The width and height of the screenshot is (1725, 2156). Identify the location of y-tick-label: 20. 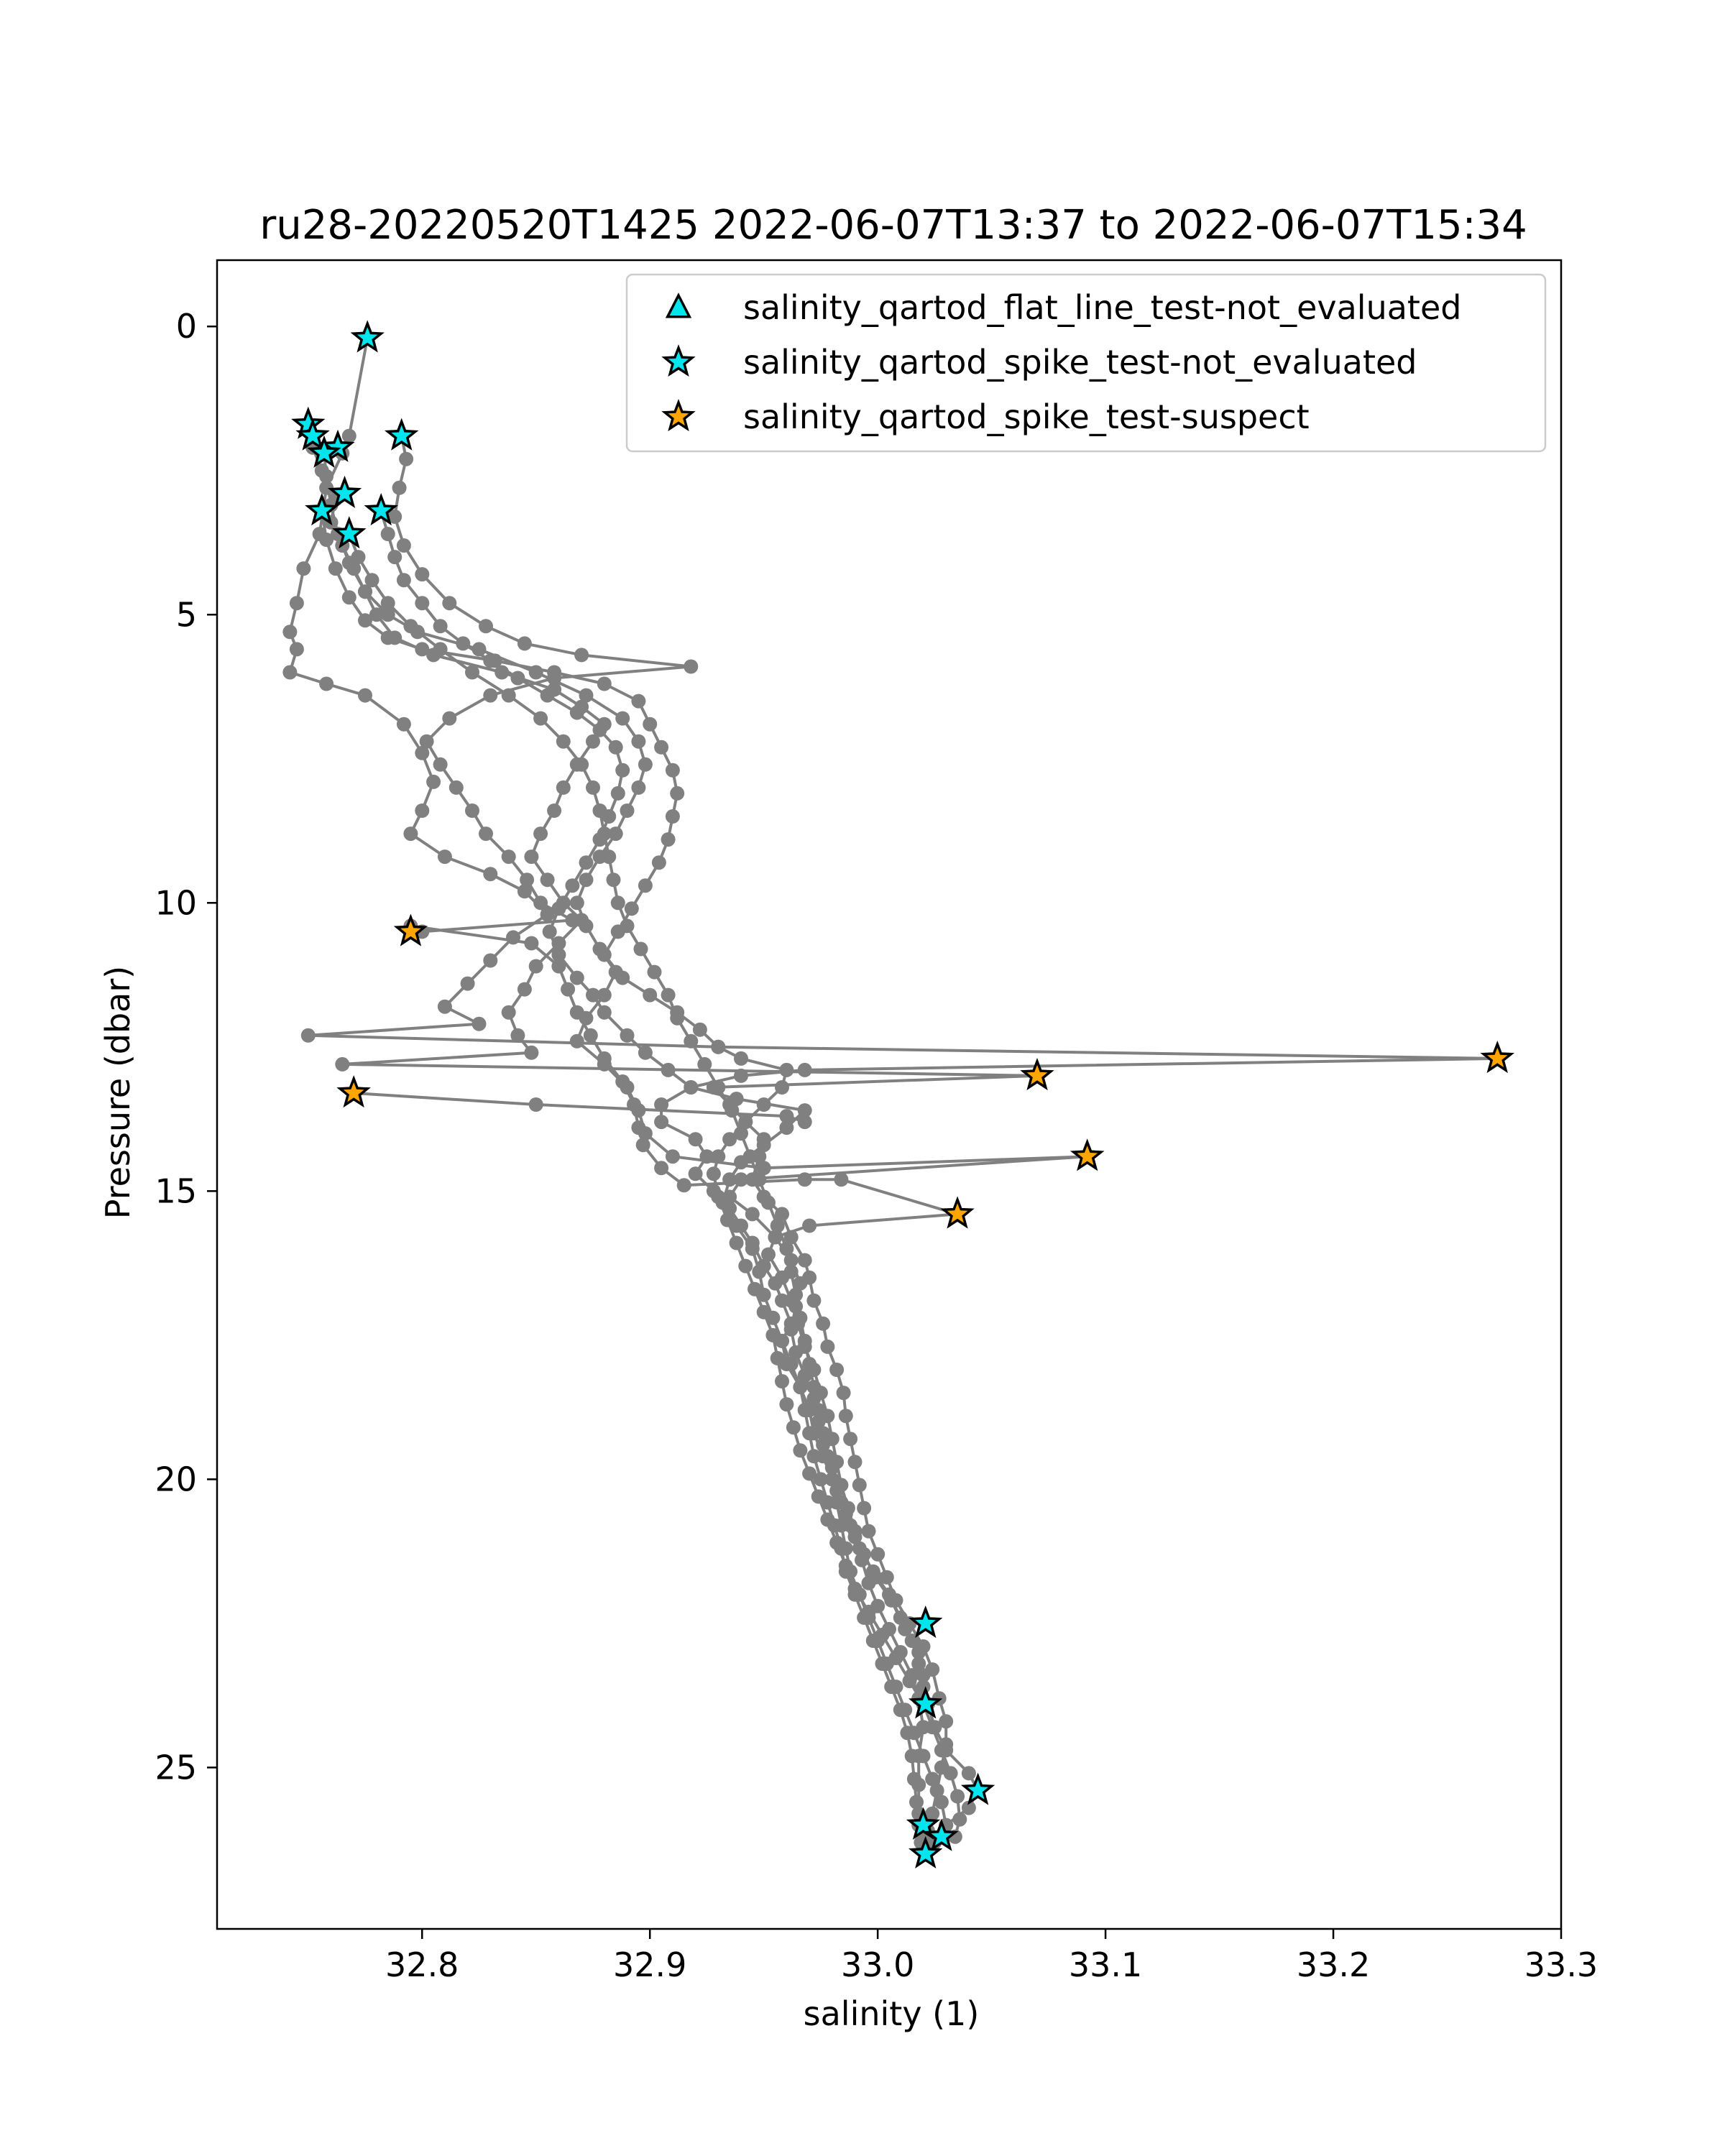
(176, 1479).